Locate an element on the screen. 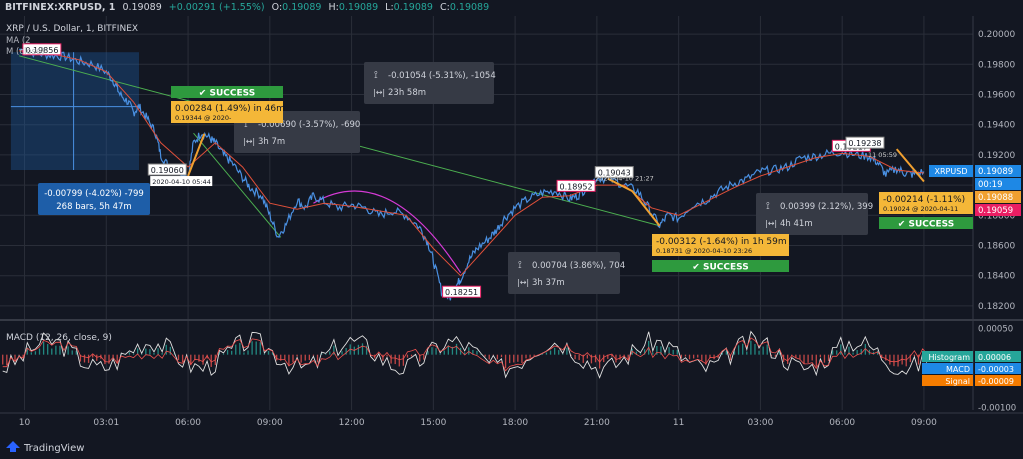  measure-span: 3h 37m is located at coordinates (548, 283).